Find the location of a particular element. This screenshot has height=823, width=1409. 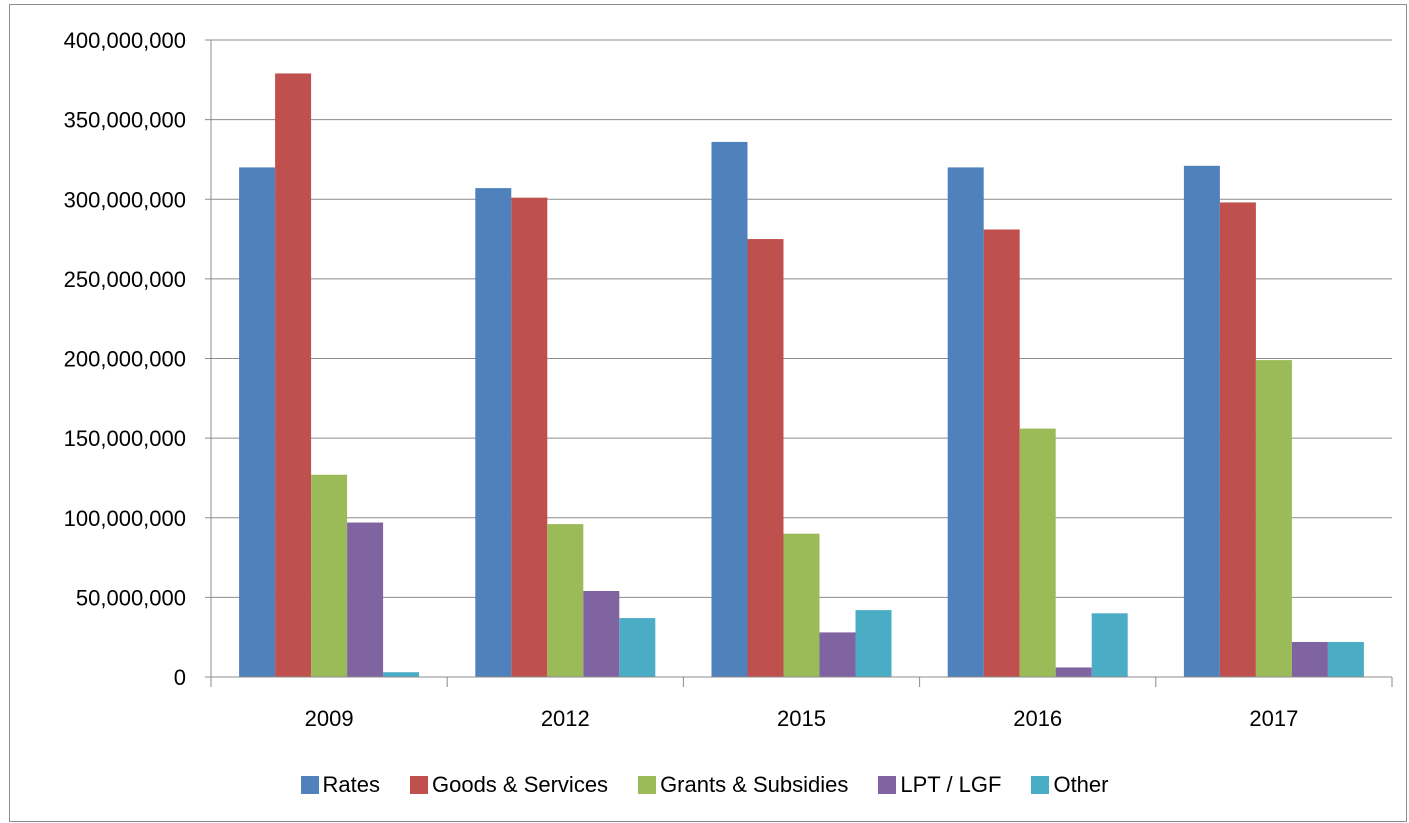

y-tick-label: 100,000,000 is located at coordinates (125, 518).